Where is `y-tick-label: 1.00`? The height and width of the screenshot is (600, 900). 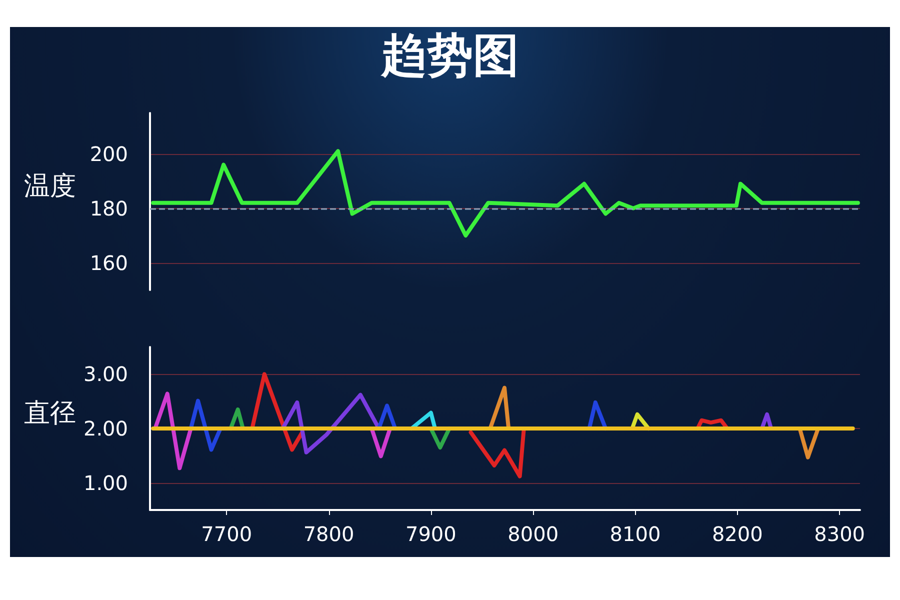
y-tick-label: 1.00 is located at coordinates (105, 482).